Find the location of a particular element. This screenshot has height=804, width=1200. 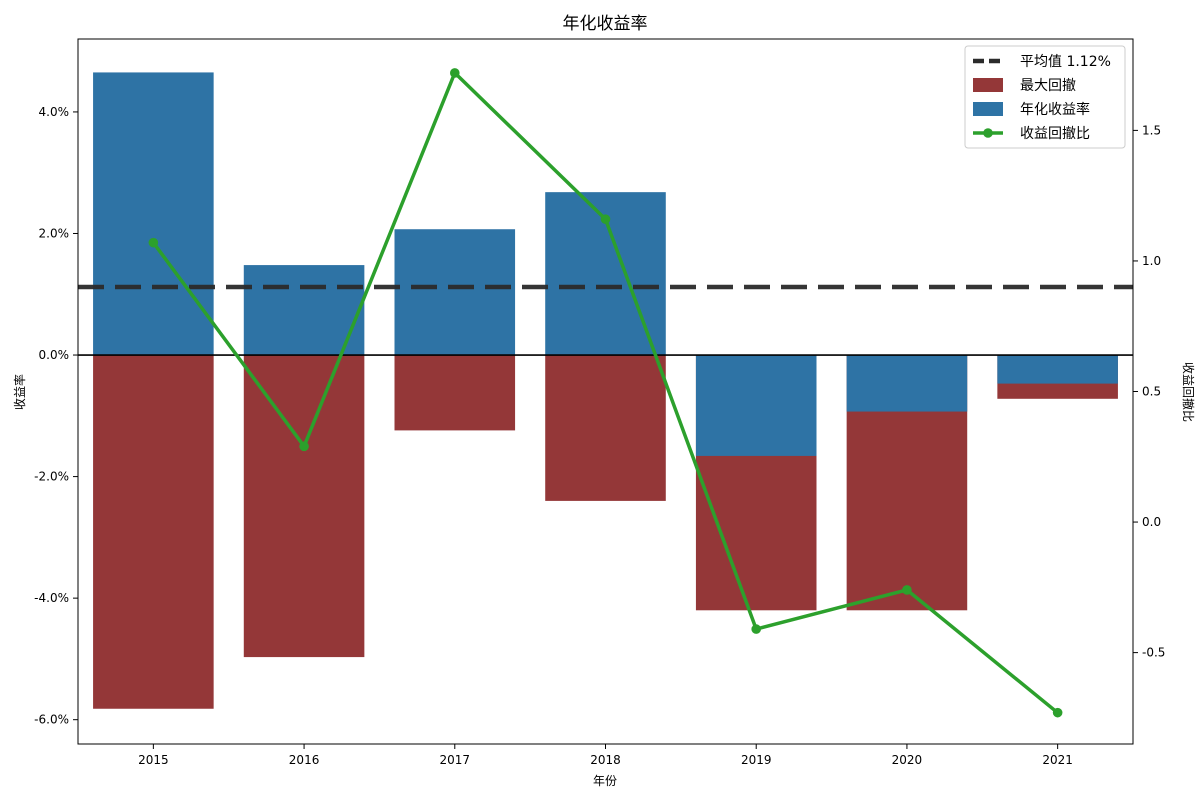

ratio-point-2015 is located at coordinates (153, 242).